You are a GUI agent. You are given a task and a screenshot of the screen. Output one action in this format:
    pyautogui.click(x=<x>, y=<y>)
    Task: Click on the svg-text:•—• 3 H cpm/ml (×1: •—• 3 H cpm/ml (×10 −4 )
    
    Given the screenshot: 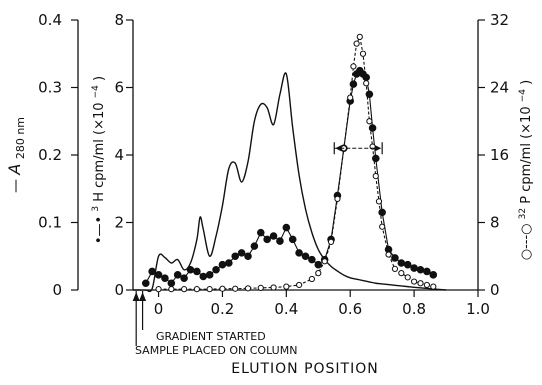 What is the action you would take?
    pyautogui.click(x=97, y=160)
    